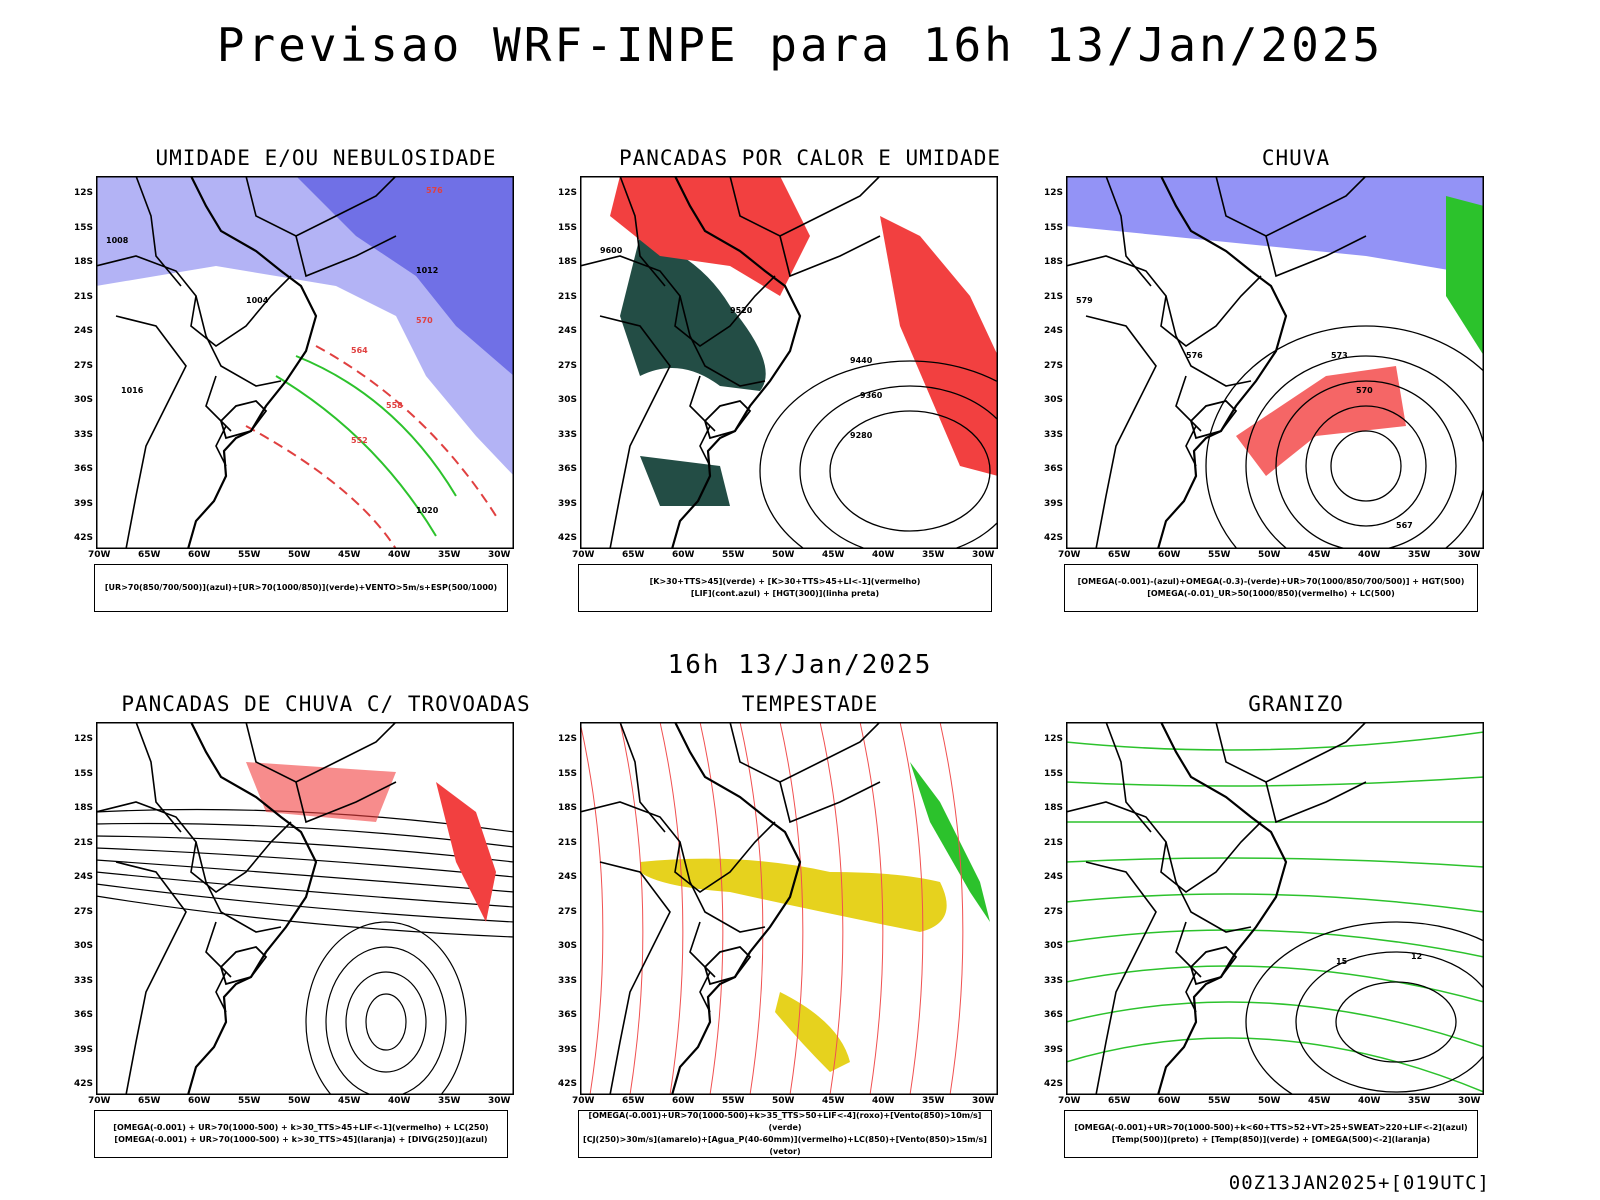 This screenshot has width=1600, height=1200. Describe the element at coordinates (1417, 956) in the screenshot. I see `contour-label: 12` at that location.